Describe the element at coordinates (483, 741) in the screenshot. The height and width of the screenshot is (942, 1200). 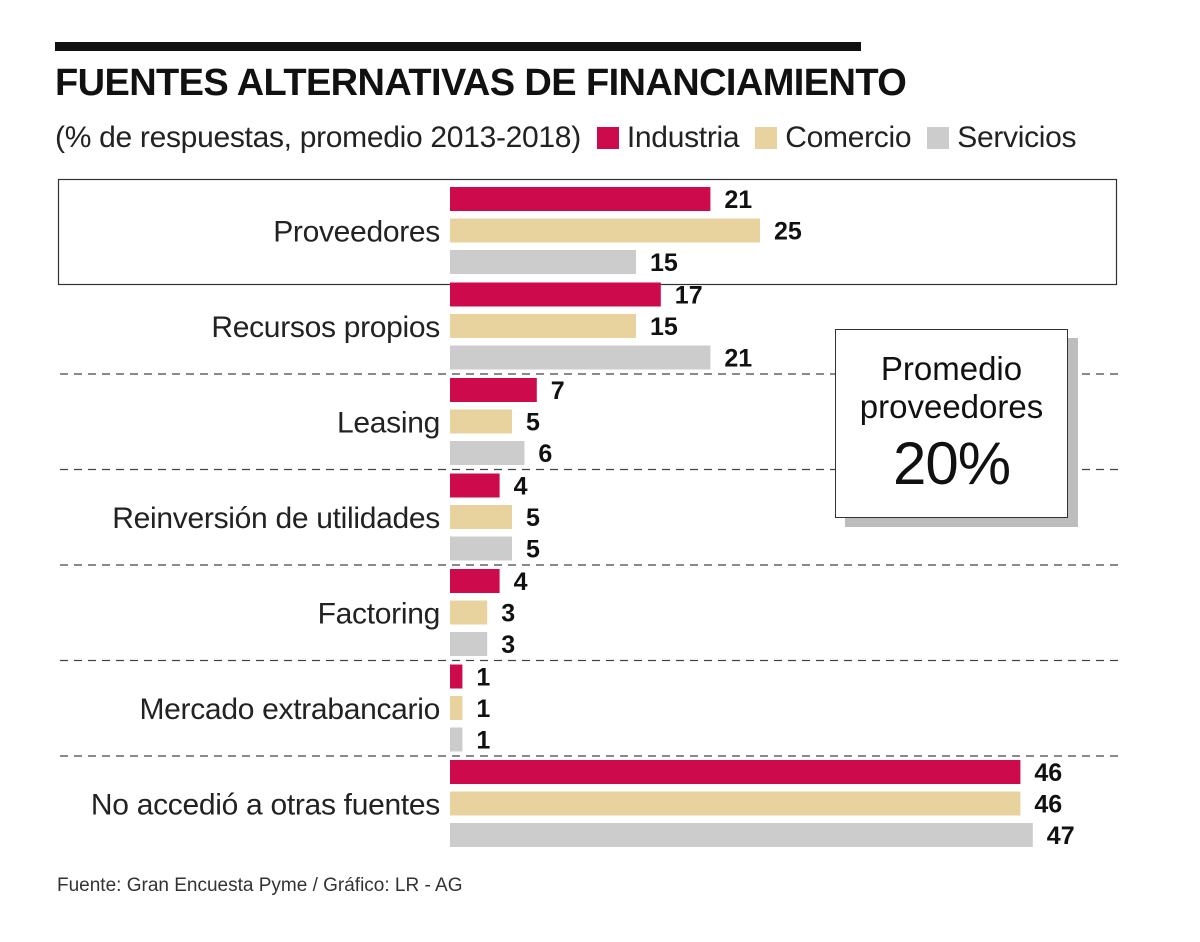
I see `value-label-mercado-extrabancario-servicios: 1` at that location.